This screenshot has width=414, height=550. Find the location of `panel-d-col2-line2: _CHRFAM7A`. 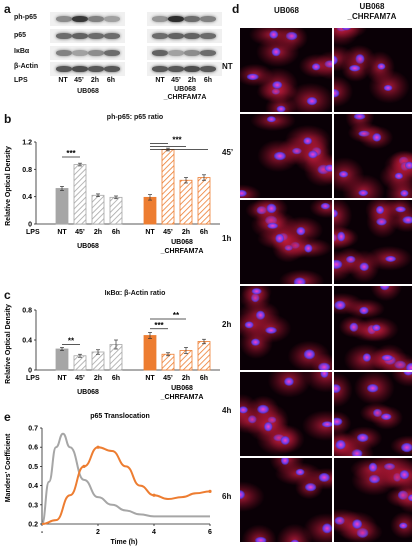

panel-d-col2-line2: _CHRFAM7A is located at coordinates (372, 16).